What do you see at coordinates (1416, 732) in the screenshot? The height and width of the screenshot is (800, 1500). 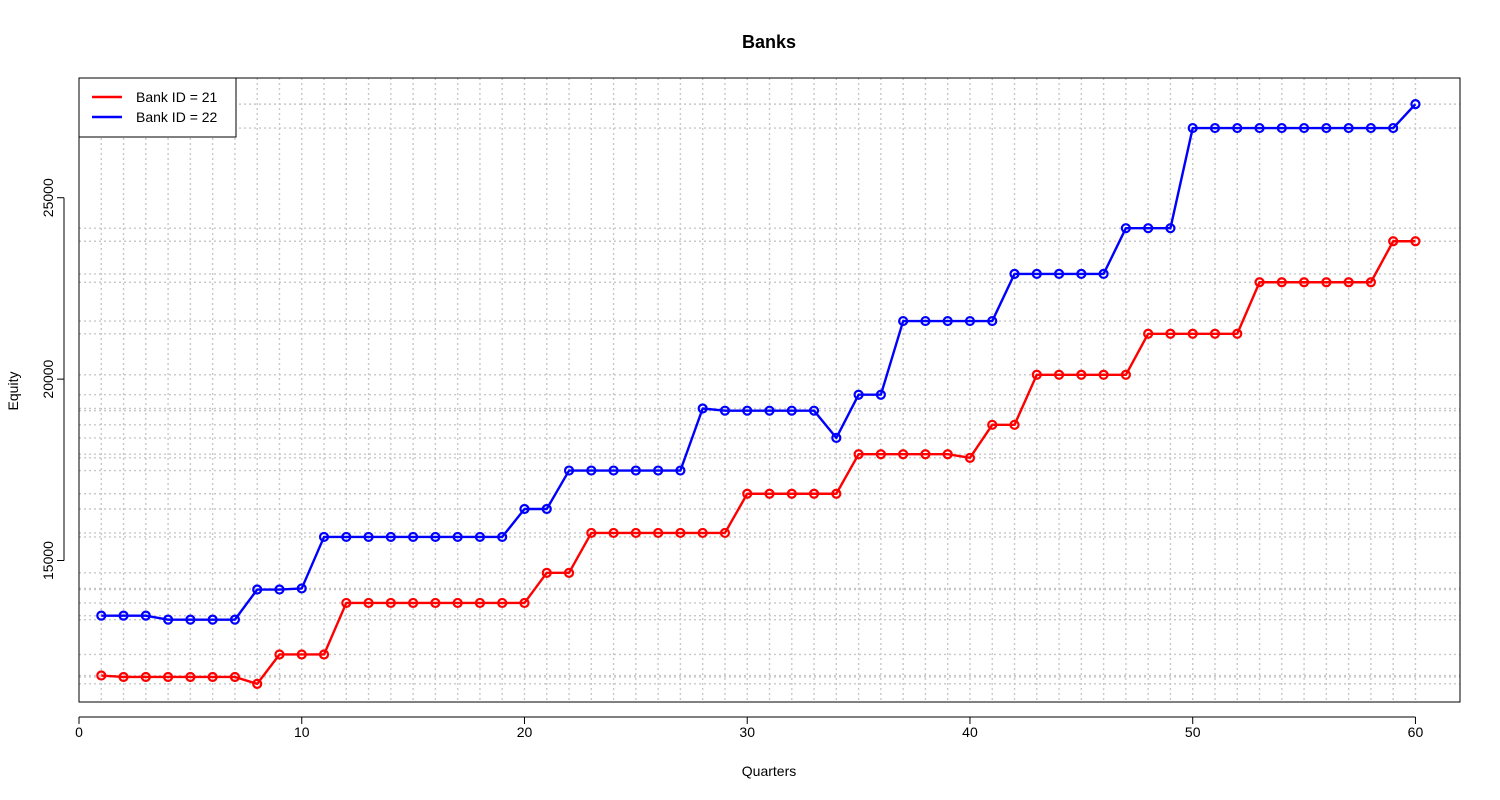 I see `x-tick-label: 60` at bounding box center [1416, 732].